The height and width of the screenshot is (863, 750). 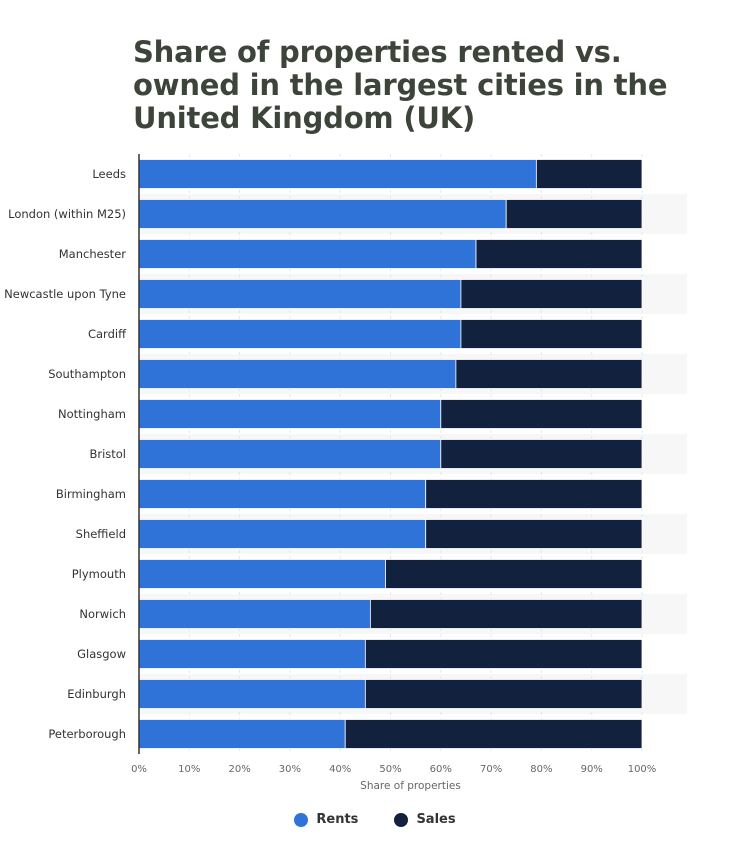 What do you see at coordinates (252, 654) in the screenshot?
I see `bar-rents-glasgow` at bounding box center [252, 654].